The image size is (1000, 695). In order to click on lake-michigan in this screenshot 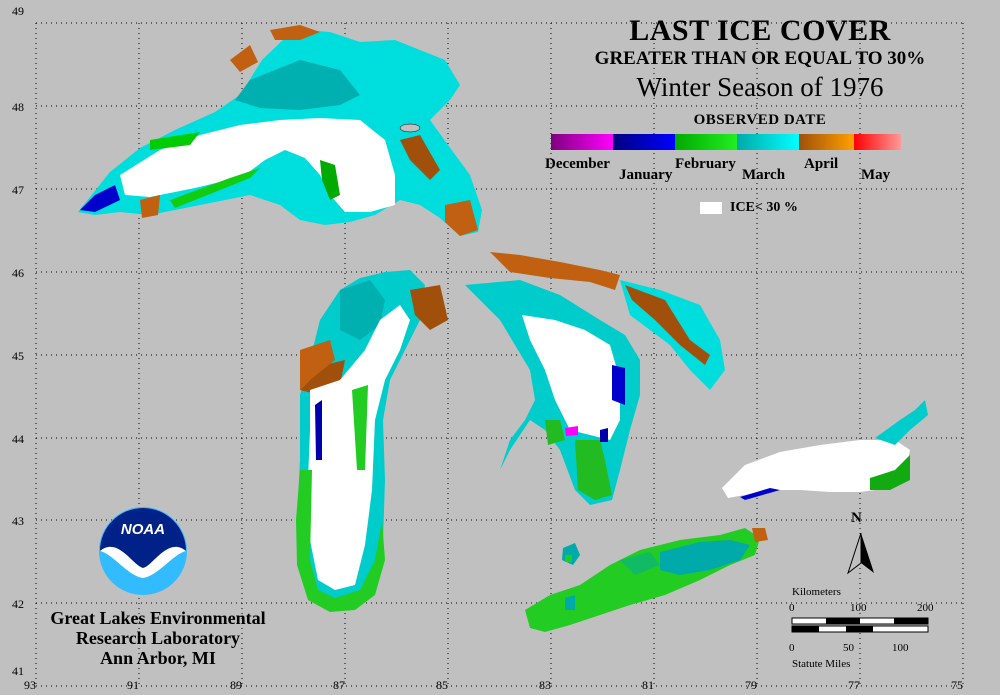, I will do `click(372, 441)`.